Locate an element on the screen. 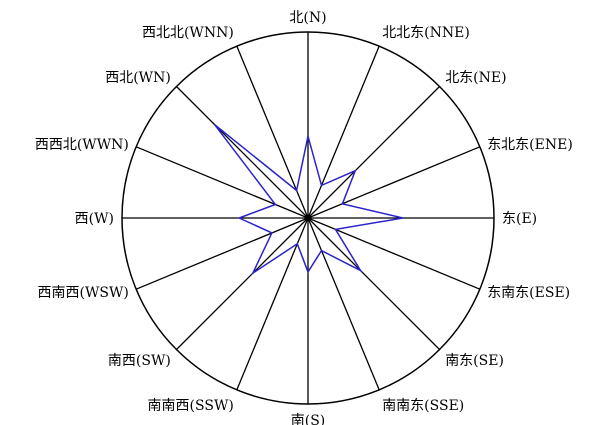  direction-label: 西北(WN) is located at coordinates (138, 78).